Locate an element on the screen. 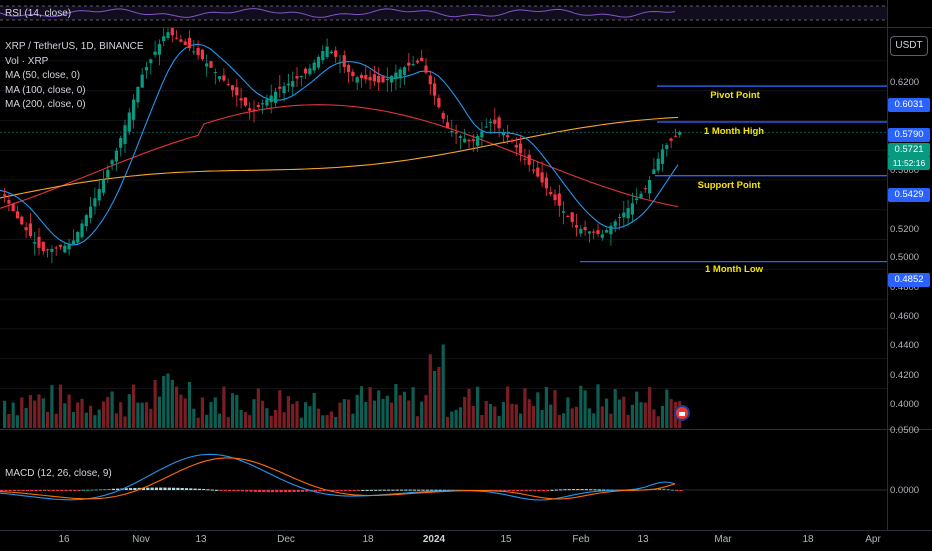  legend-symbol: XRP / TetherUS, 1D, BINANCE is located at coordinates (74, 46).